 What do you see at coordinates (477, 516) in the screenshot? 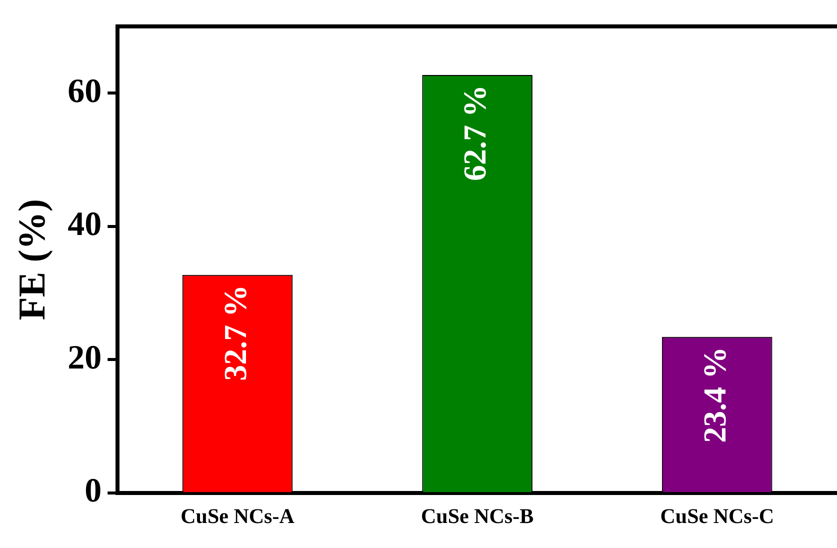
I see `x-tick-label: CuSe NCs-B` at bounding box center [477, 516].